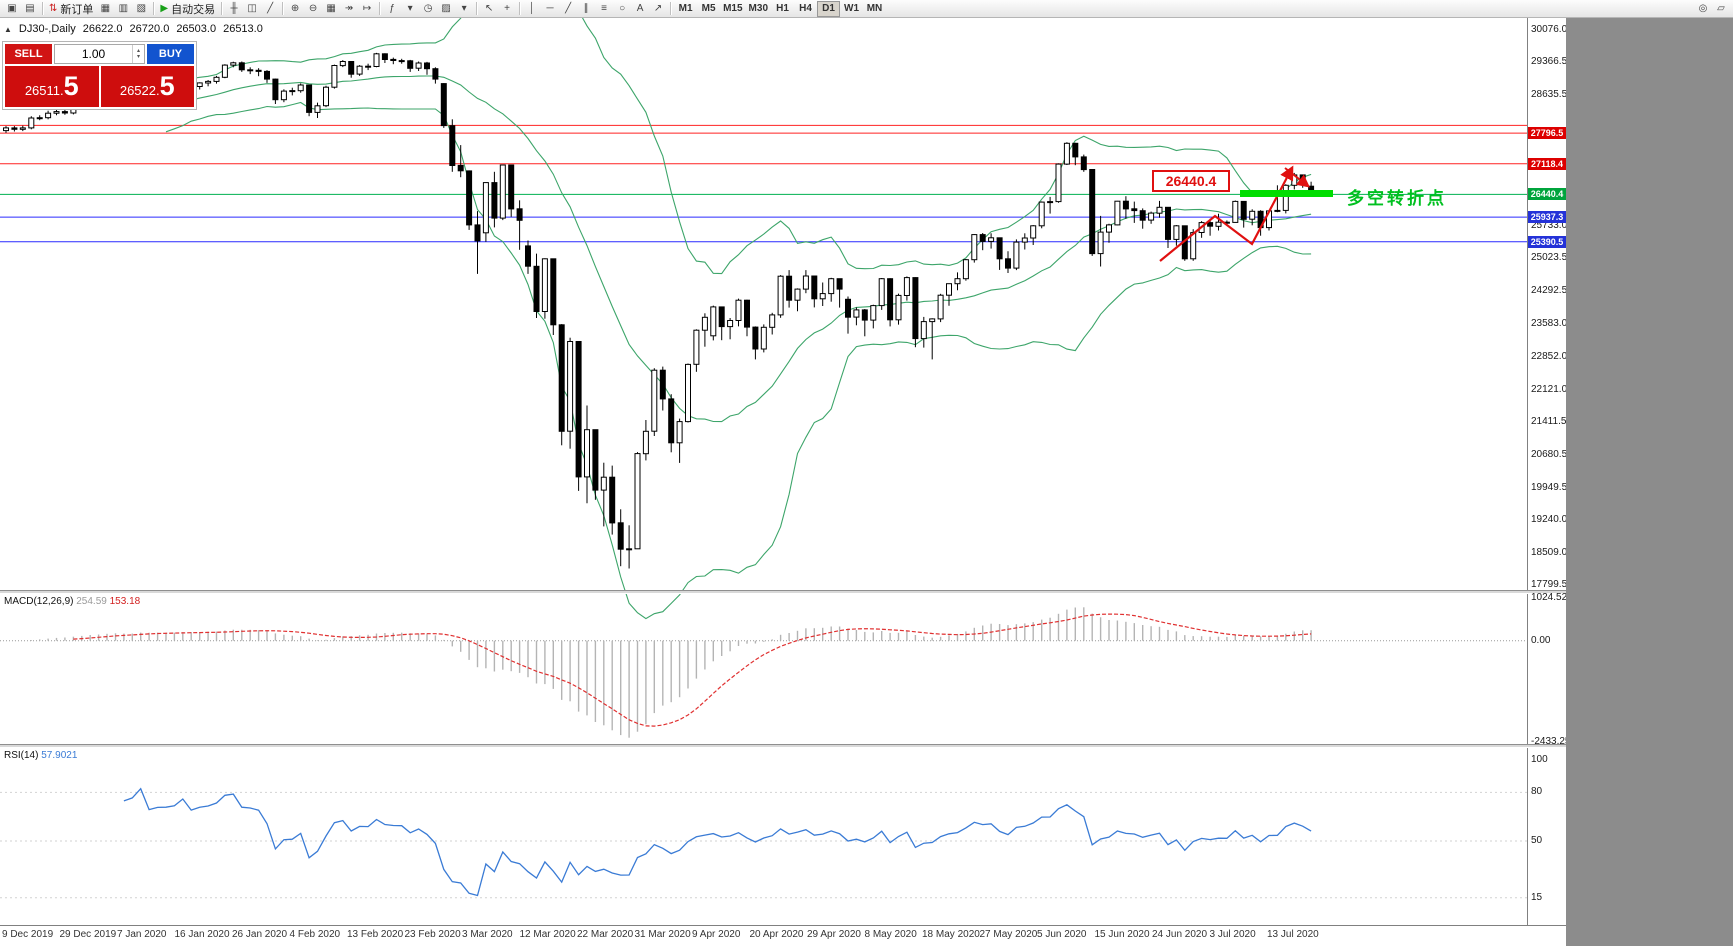 This screenshot has height=946, width=1733. Describe the element at coordinates (1703, 9) in the screenshot. I see `magnifier-icon: ◎` at that location.